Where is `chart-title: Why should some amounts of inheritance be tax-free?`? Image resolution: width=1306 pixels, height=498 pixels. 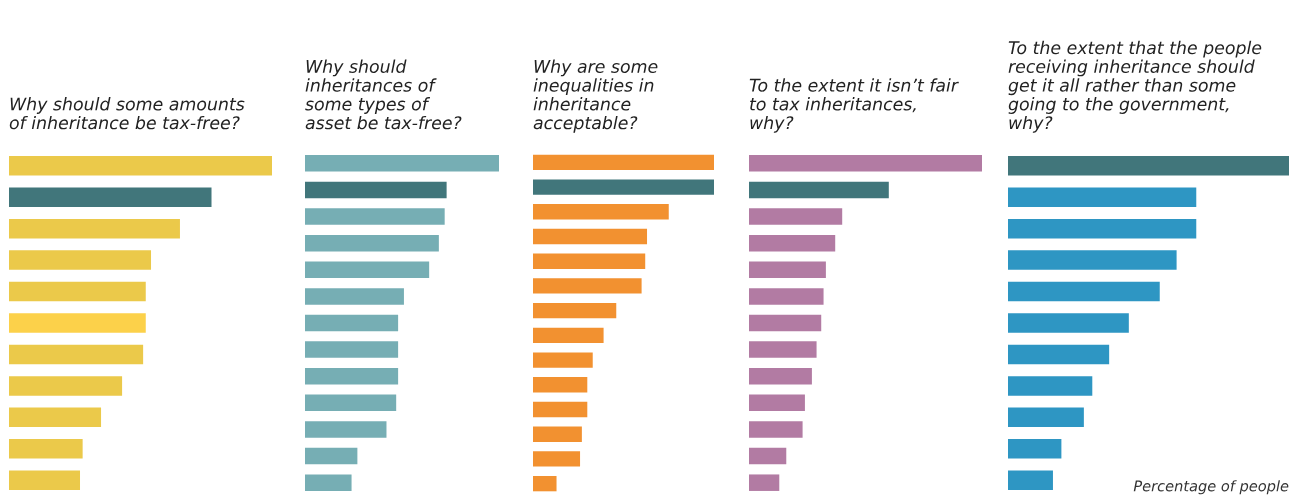 chart-title: Why should some amounts of inheritance be tax-free? is located at coordinates (127, 113).